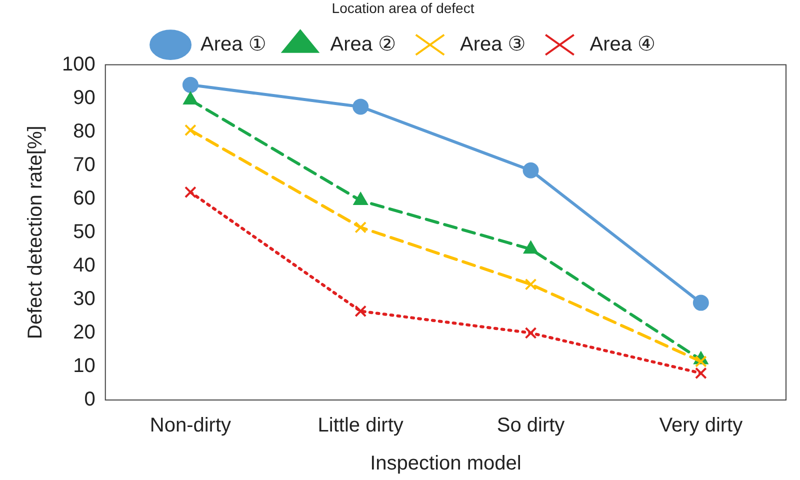 The image size is (800, 480). What do you see at coordinates (361, 425) in the screenshot?
I see `x-tick-label: Little dirty` at bounding box center [361, 425].